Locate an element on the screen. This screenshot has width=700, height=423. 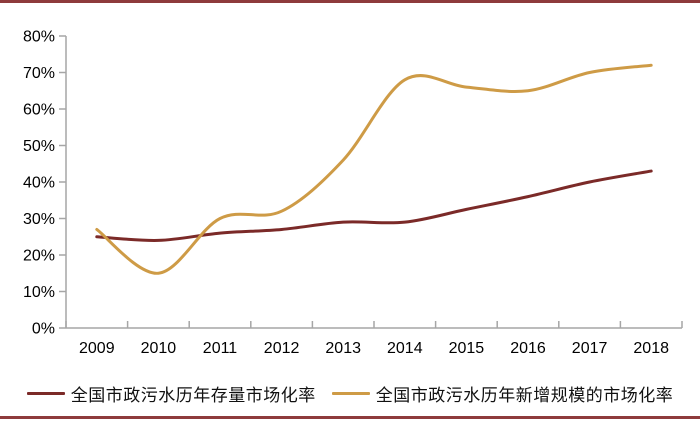
x-tick-label: 2011 is located at coordinates (220, 348).